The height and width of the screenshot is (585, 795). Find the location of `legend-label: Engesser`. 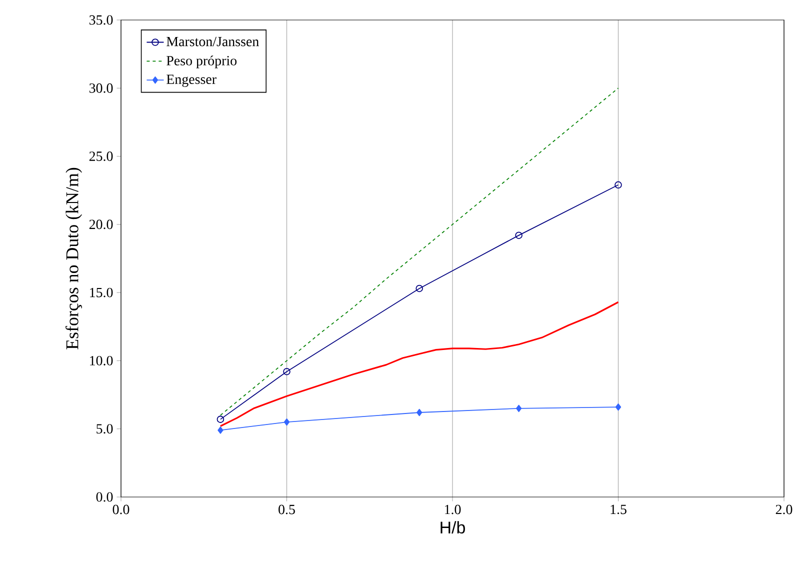

legend-label: Engesser is located at coordinates (191, 80).